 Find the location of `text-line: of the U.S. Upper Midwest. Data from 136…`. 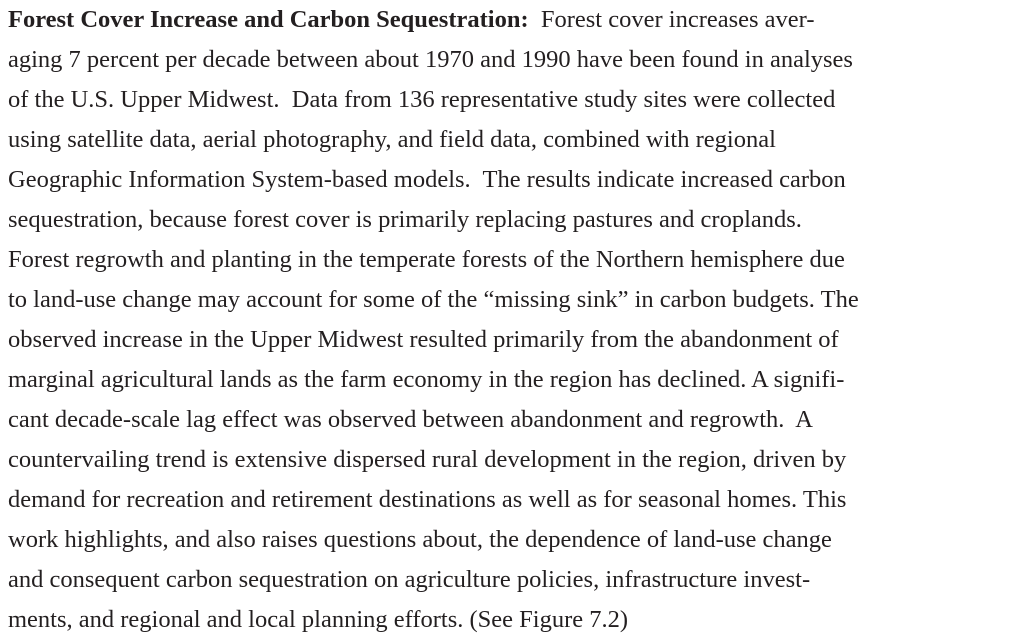

text-line: of the U.S. Upper Midwest. Data from 136… is located at coordinates (517, 100).